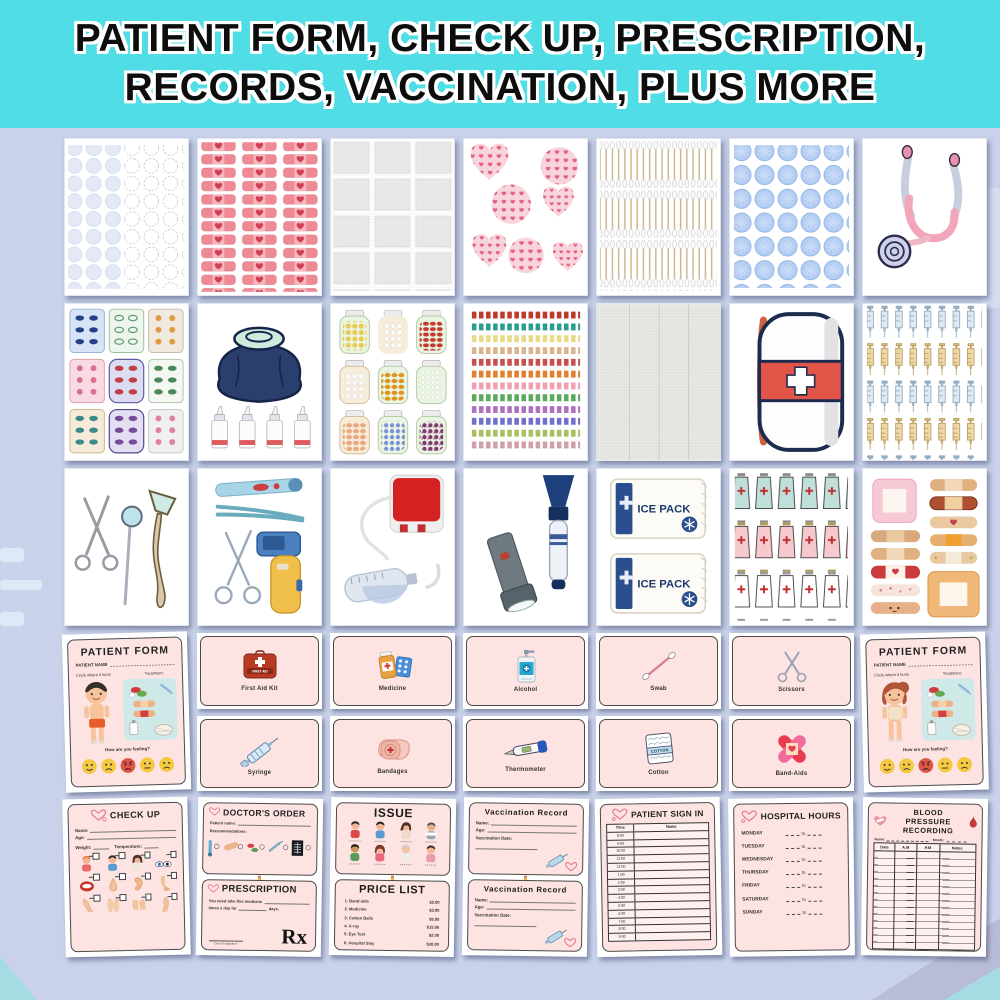  What do you see at coordinates (264, 812) in the screenshot?
I see `doctors-order-title: DOCTOR'S ORDER` at bounding box center [264, 812].